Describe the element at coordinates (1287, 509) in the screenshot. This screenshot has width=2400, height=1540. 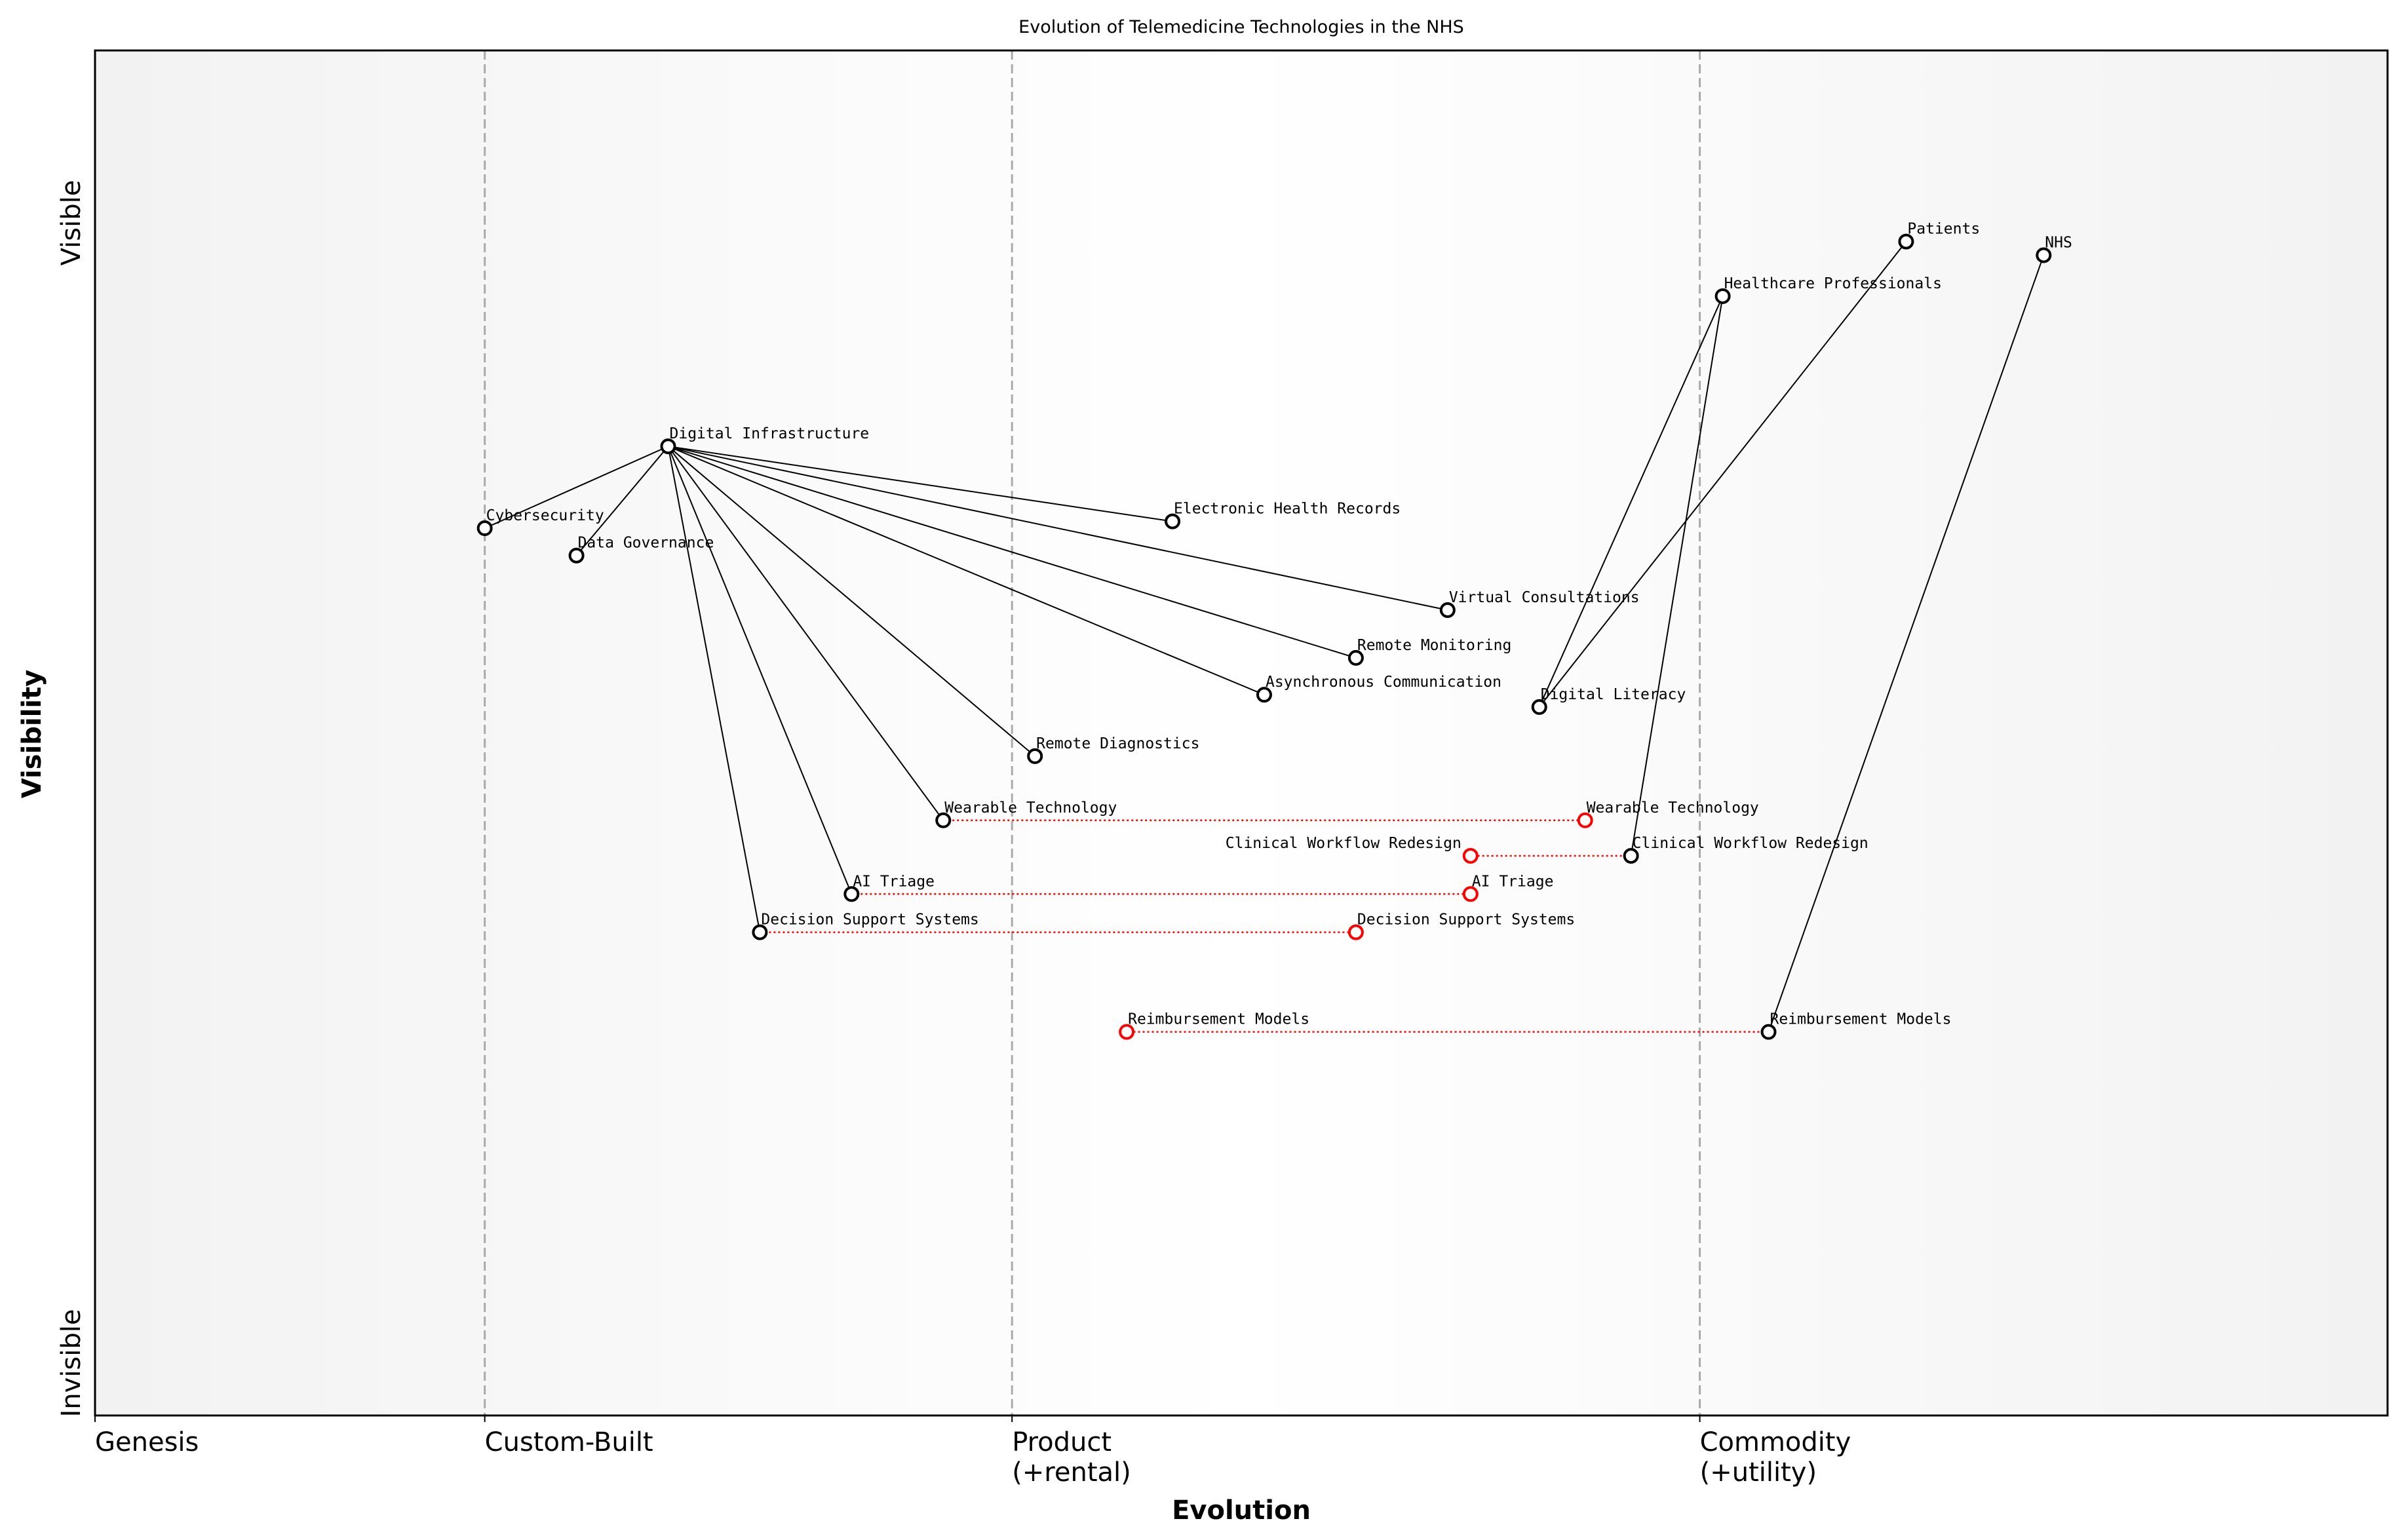
I see `node-label: Electronic Health Records` at that location.